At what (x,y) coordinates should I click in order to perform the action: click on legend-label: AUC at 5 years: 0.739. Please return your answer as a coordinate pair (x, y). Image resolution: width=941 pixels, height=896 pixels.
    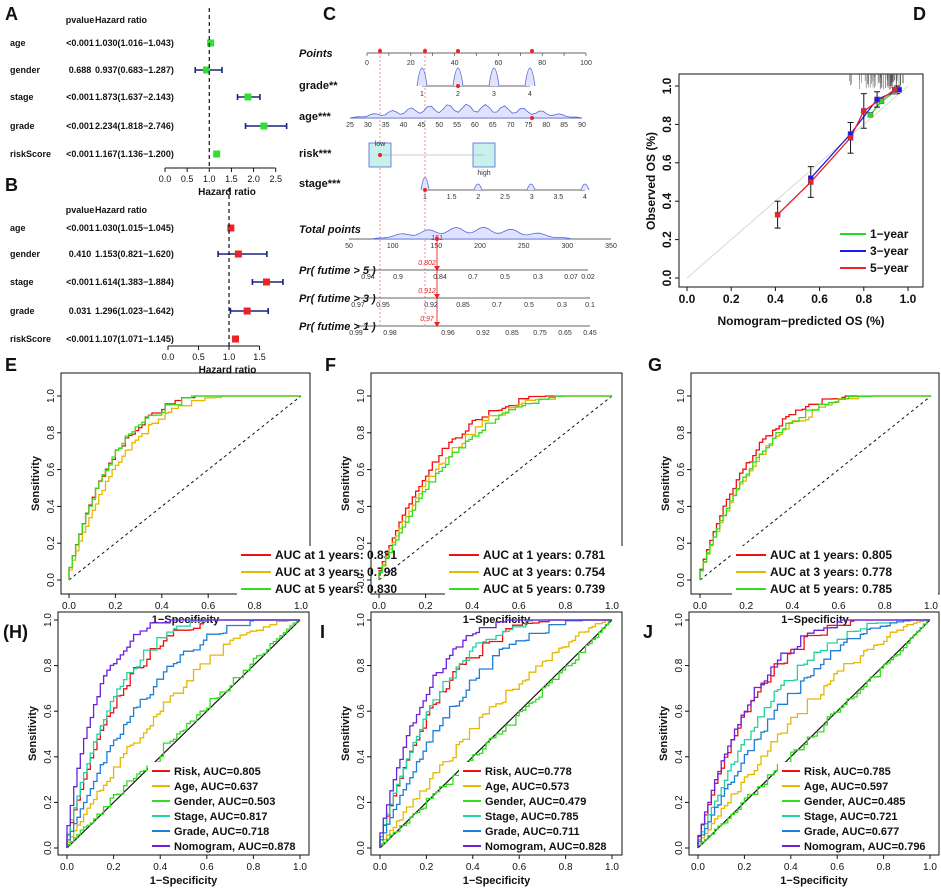
    Looking at the image, I should click on (544, 589).